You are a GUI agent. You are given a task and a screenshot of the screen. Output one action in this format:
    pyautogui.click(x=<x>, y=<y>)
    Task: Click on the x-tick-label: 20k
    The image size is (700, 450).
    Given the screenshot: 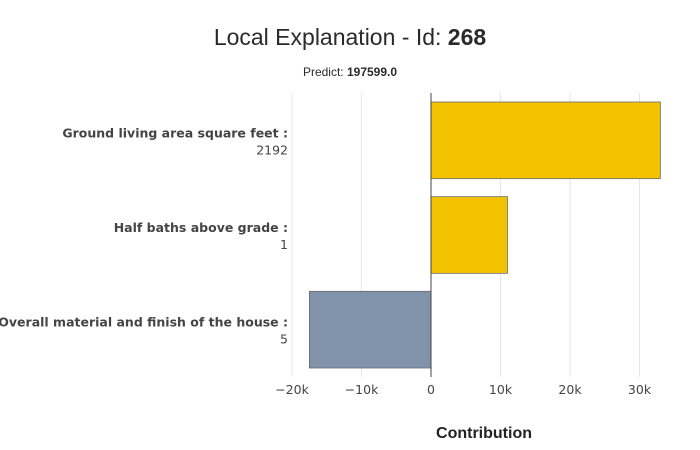 What is the action you would take?
    pyautogui.click(x=570, y=389)
    